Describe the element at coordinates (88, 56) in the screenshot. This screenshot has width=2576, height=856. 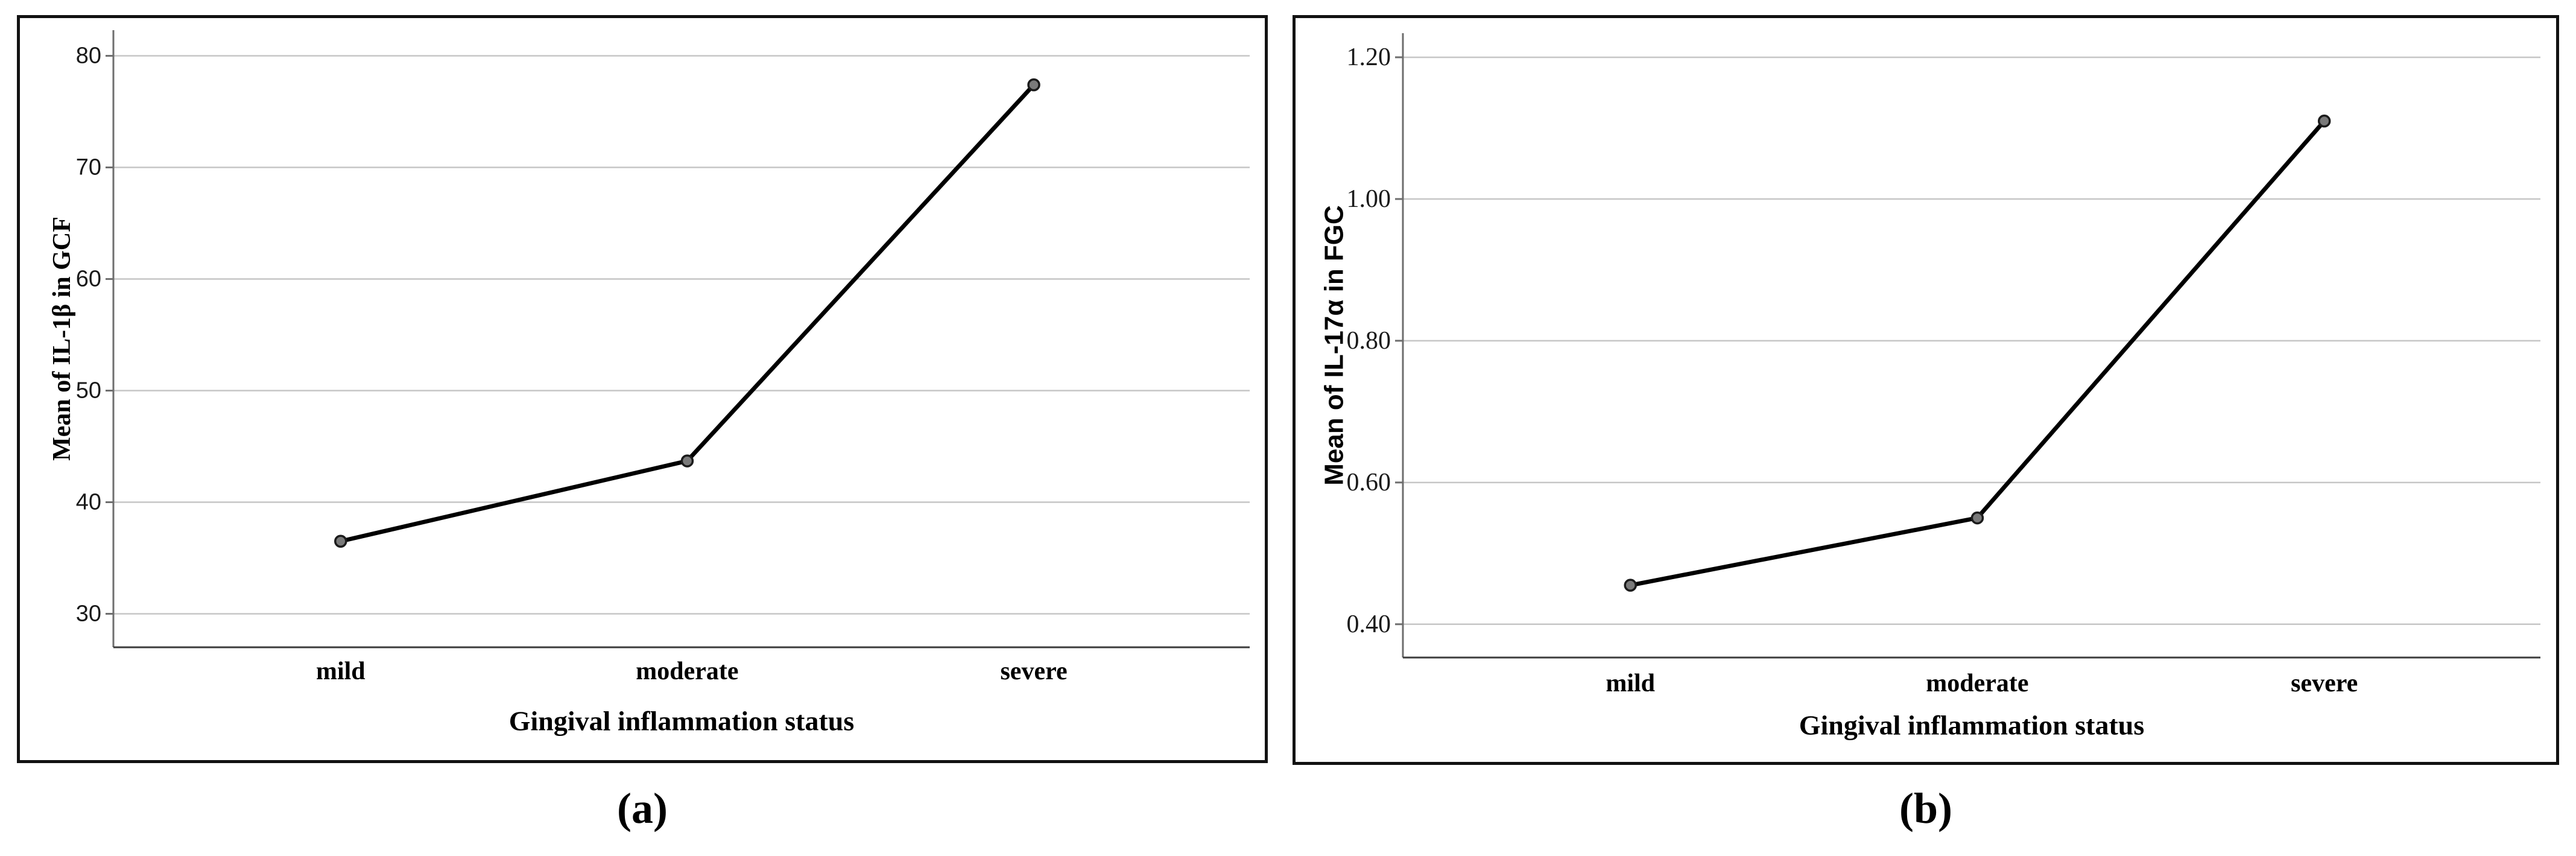
I see `y-tick-label: 80` at that location.